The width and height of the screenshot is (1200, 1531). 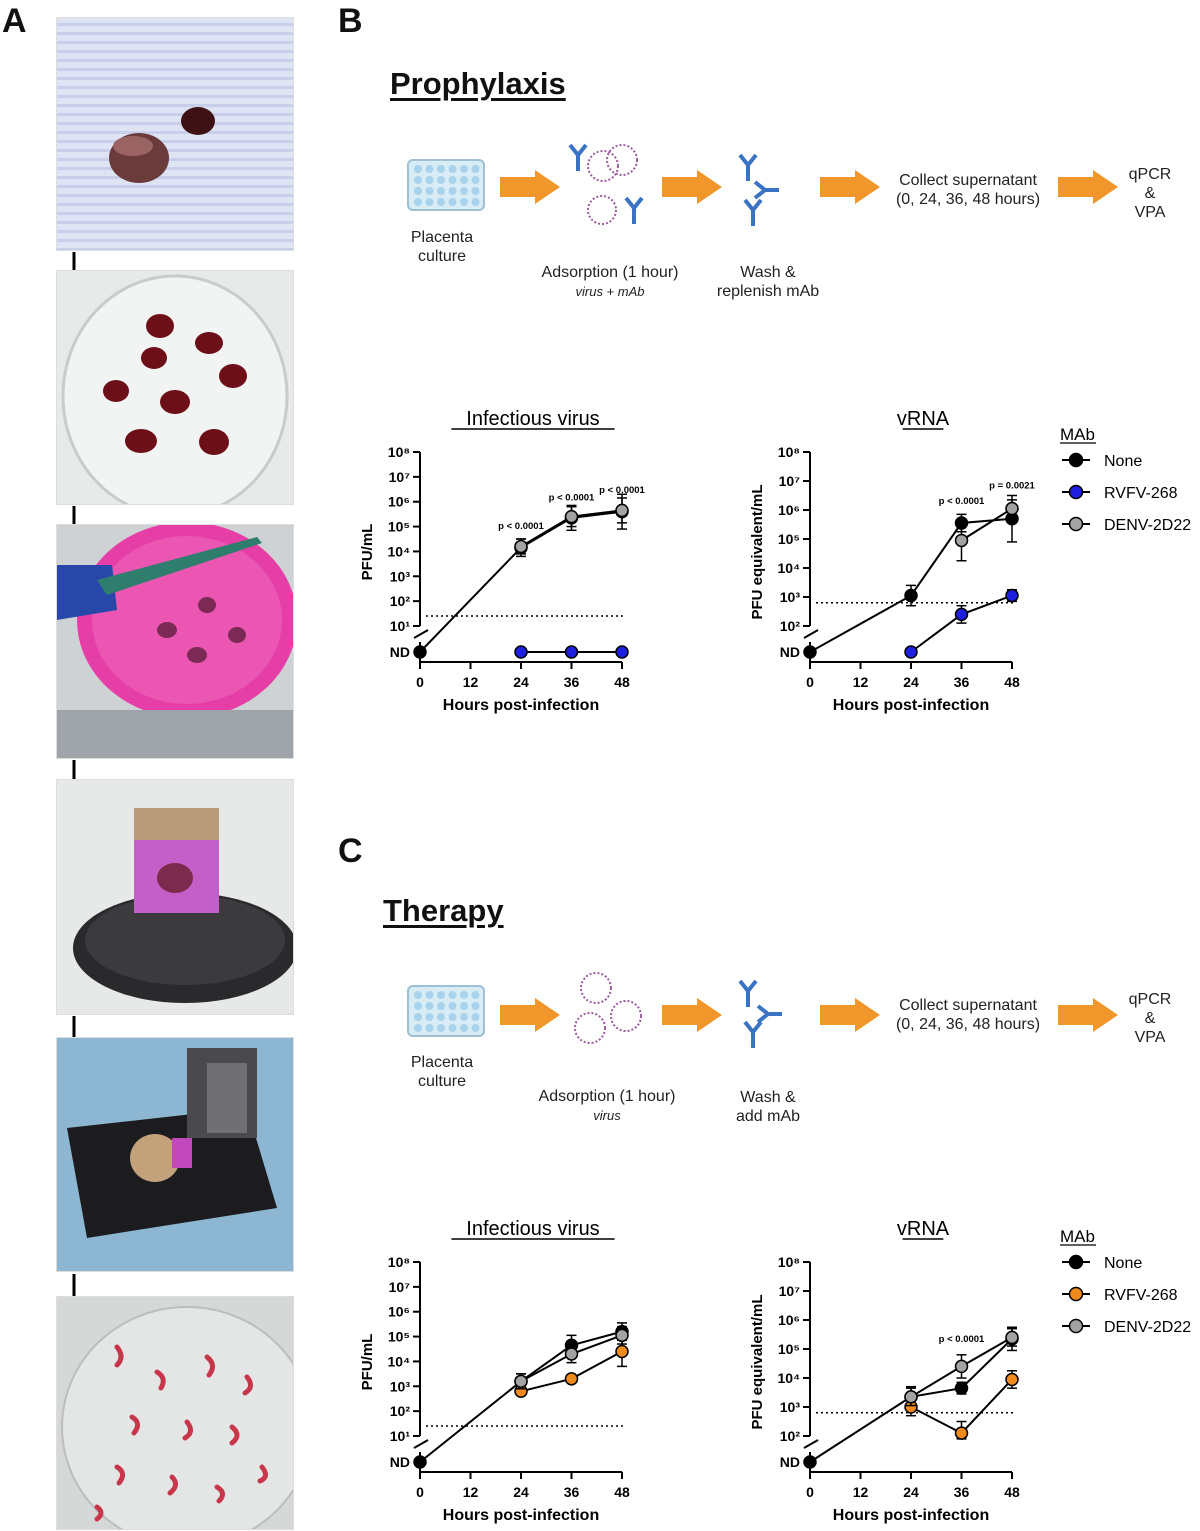 I want to click on therapy-workflow, so click(x=762, y=1010).